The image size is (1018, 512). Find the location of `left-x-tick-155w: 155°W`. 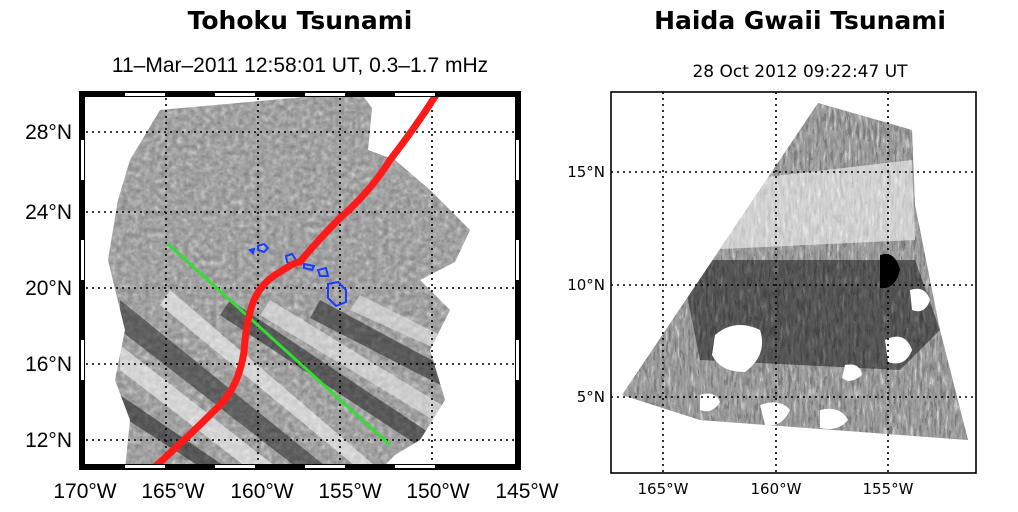

left-x-tick-155w: 155°W is located at coordinates (349, 491).